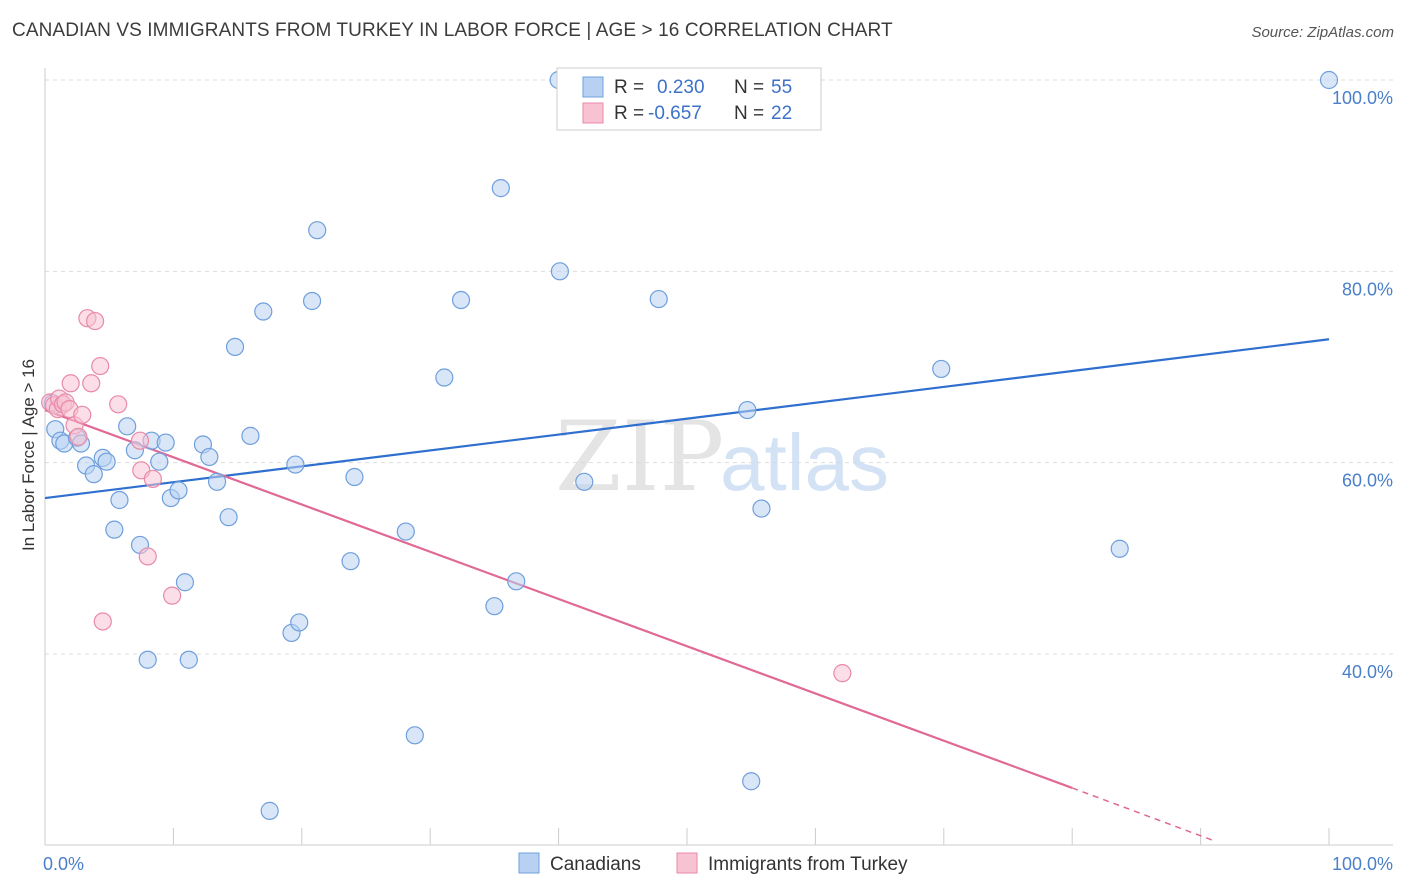  What do you see at coordinates (529, 863) in the screenshot?
I see `legend-swatch-canadians` at bounding box center [529, 863].